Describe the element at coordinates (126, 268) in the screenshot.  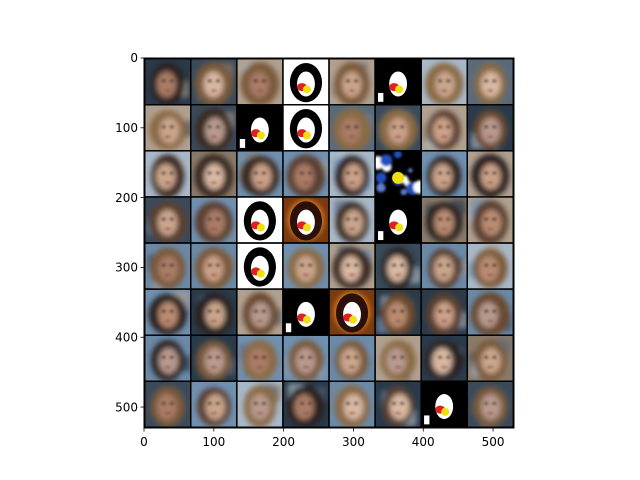
I see `y-tick-label: 300` at that location.